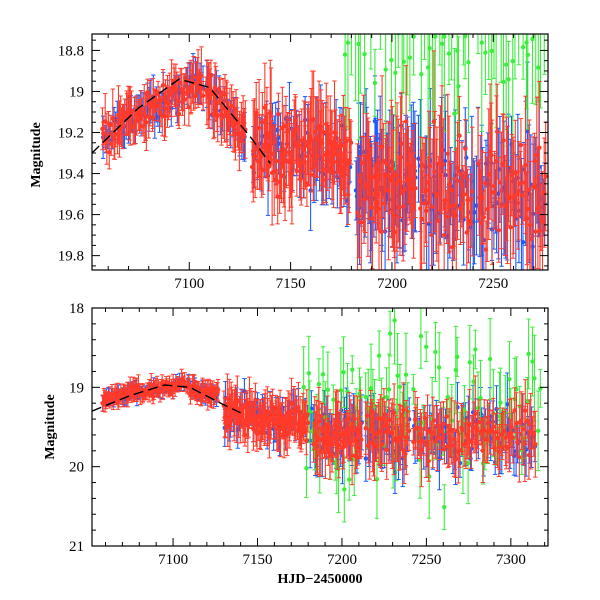 The width and height of the screenshot is (600, 600). Describe the element at coordinates (76, 468) in the screenshot. I see `y-tick-label: 20` at that location.